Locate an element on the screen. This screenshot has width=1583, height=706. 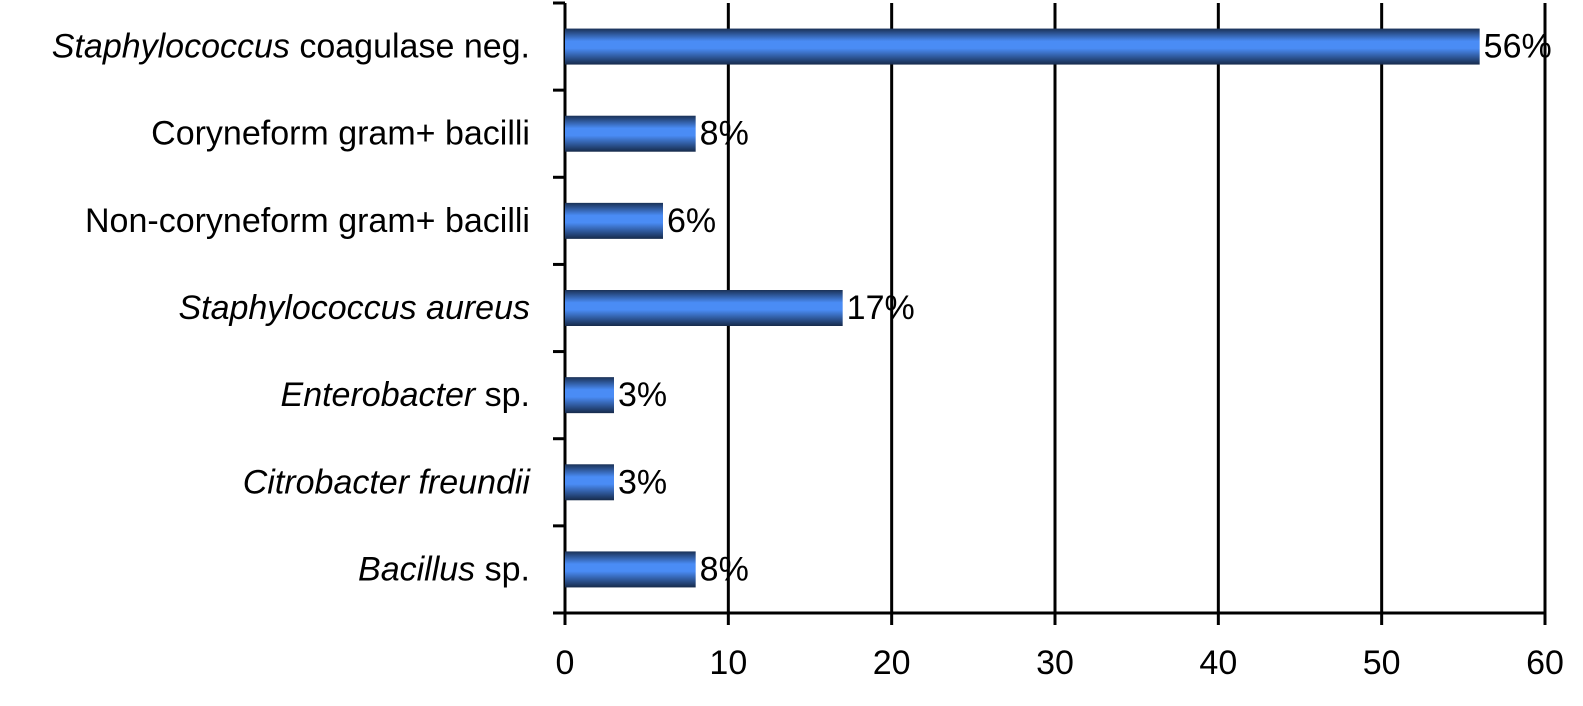
x-tick-label: 40 is located at coordinates (1218, 663).